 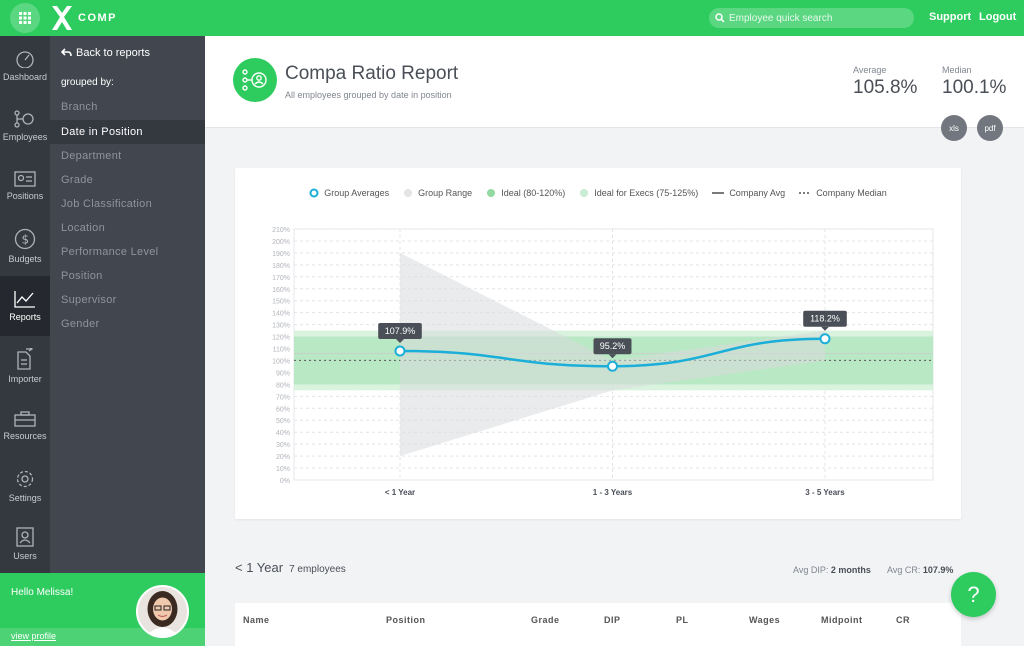 I want to click on x-tick-label: 3 - 5 Years, so click(x=825, y=492).